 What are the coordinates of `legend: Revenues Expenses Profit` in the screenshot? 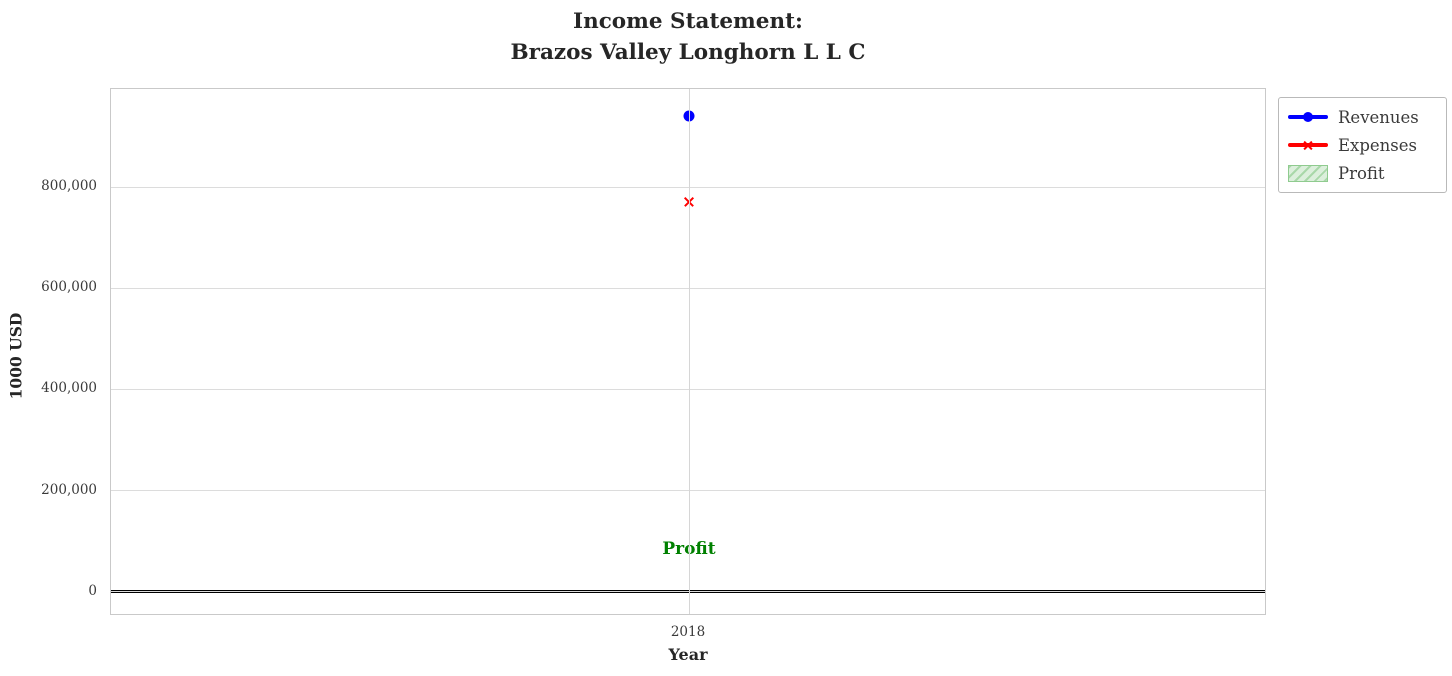 It's located at (1362, 145).